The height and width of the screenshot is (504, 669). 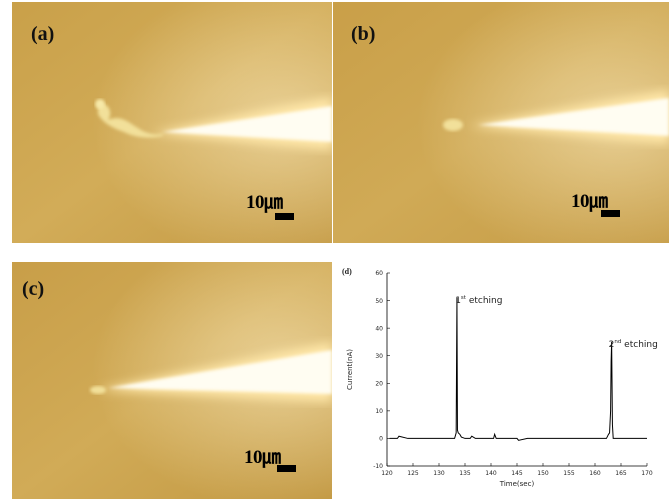 I want to click on current-series-line, so click(x=518, y=369).